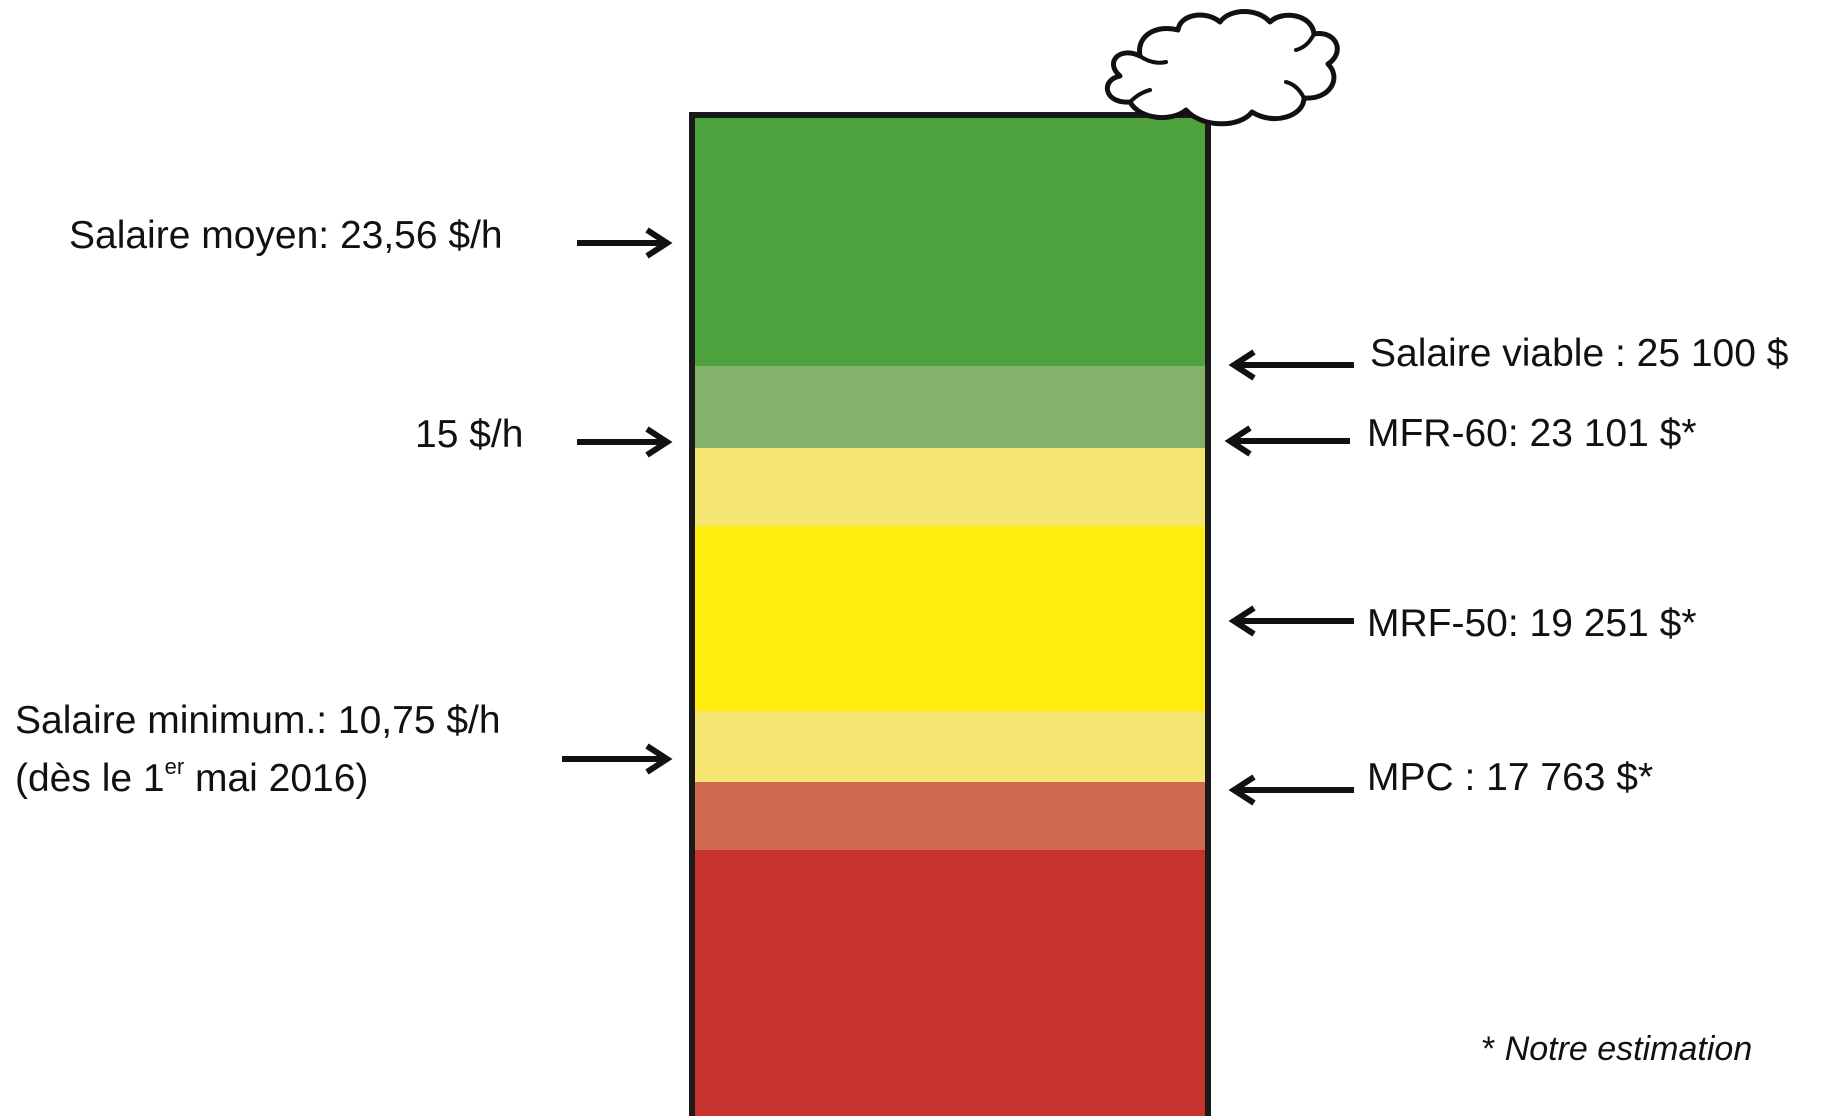 This screenshot has width=1846, height=1116. I want to click on label-mrf-50: MRF-50: 19 251 $*, so click(1532, 623).